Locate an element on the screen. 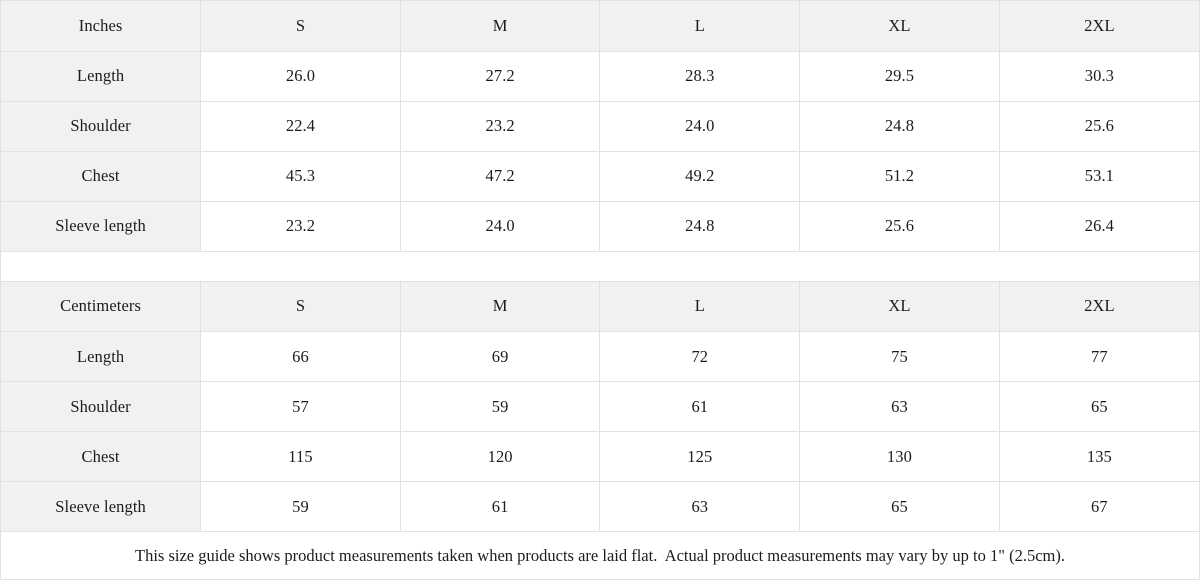 The width and height of the screenshot is (1200, 580). table-row: Shoulder 22.4 23.2 24.0 24.8 25.6 is located at coordinates (600, 126).